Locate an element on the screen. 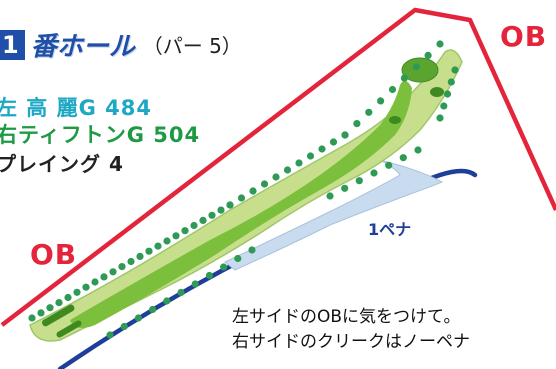  note-line-2: 右サイドのクリークはノーペナ is located at coordinates (351, 342).